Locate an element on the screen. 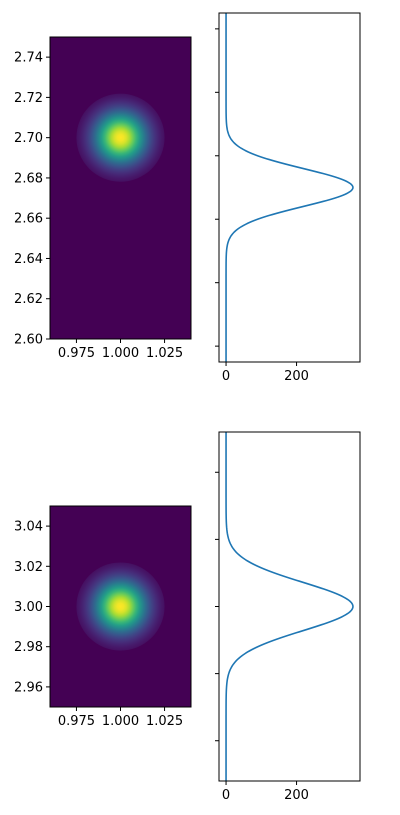  y-tick-label: 2.64 is located at coordinates (28, 259).